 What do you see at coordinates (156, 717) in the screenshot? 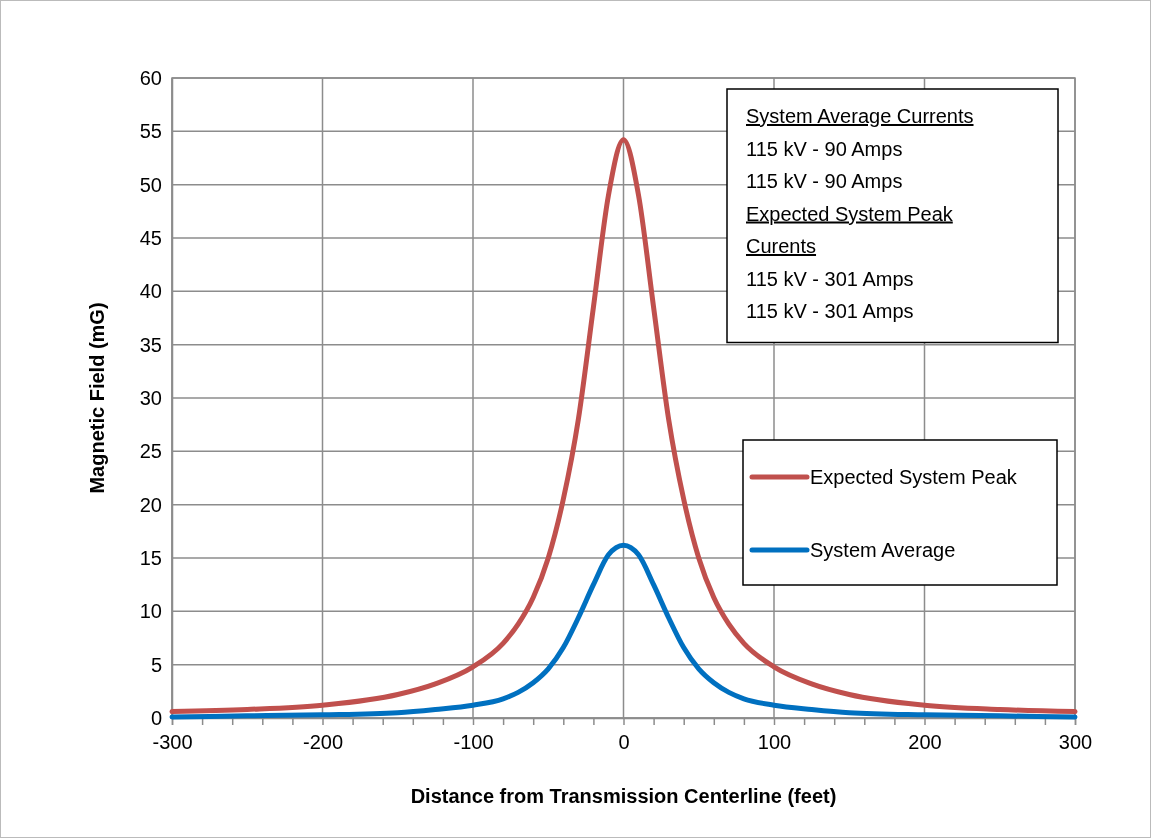
I see `y-tick-label: 0` at bounding box center [156, 717].